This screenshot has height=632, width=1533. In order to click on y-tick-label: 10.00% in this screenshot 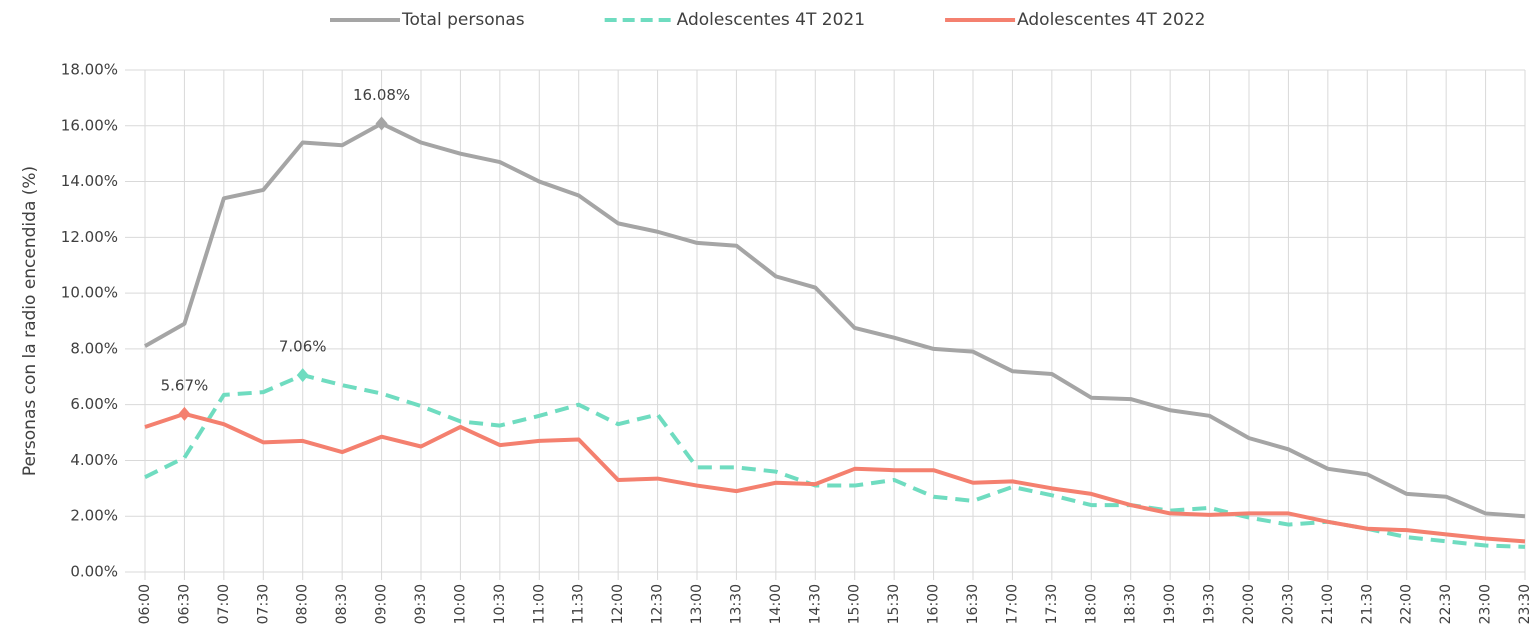, I will do `click(89, 293)`.